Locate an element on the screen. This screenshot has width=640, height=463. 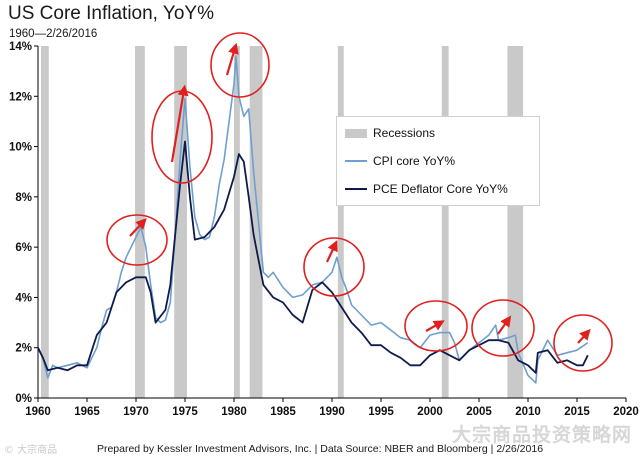
x-tick-label: 2000 is located at coordinates (430, 412).